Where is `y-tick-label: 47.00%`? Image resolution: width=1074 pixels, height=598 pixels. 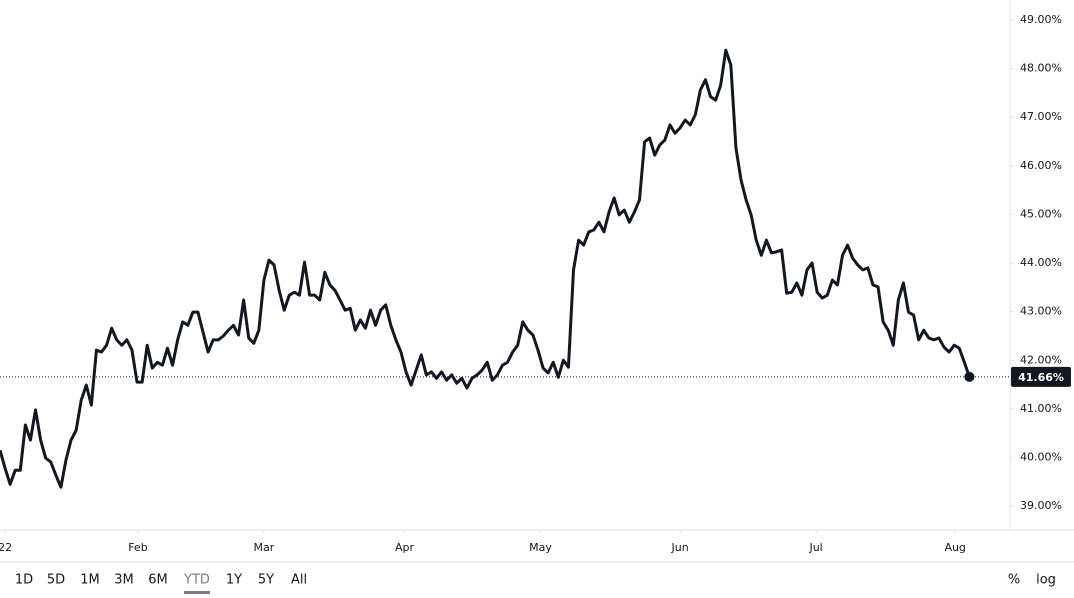 y-tick-label: 47.00% is located at coordinates (1041, 116).